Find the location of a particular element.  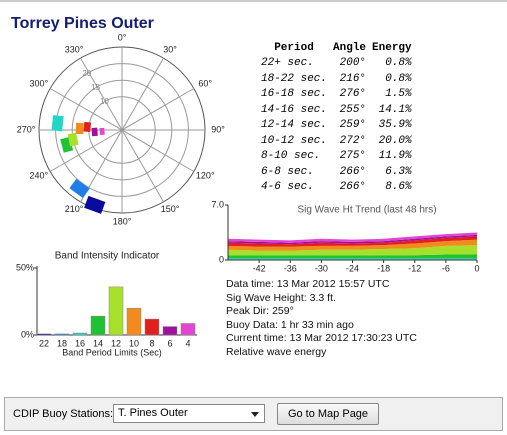

x-tick-label: 14 is located at coordinates (98, 343).